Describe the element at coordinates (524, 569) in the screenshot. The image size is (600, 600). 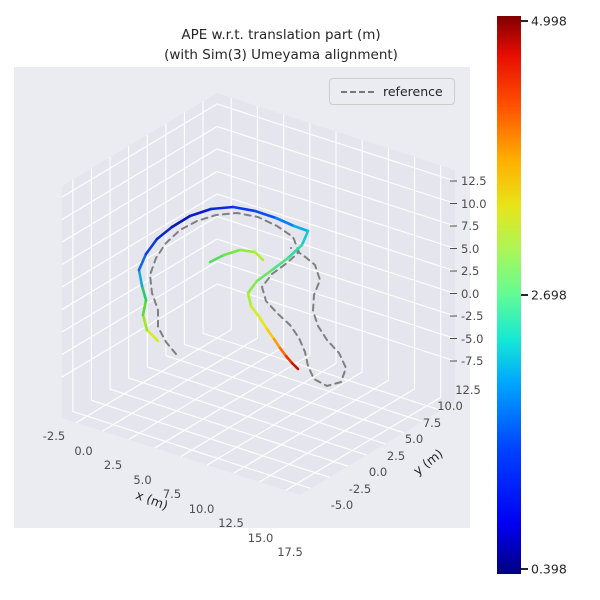
I see `colorbar-tick-min` at that location.